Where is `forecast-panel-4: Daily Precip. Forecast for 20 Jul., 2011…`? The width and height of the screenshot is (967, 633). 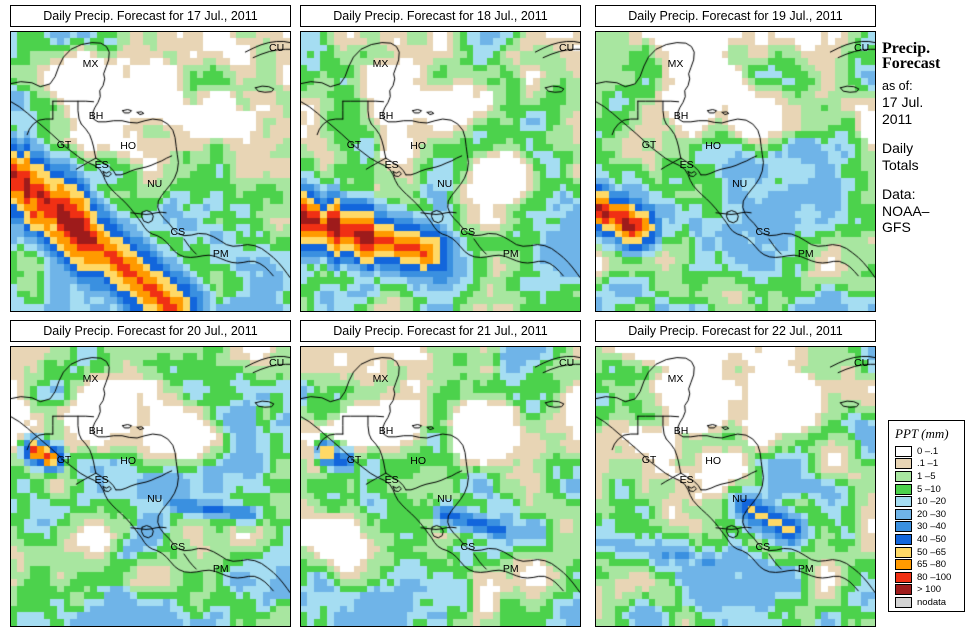
forecast-panel-4: Daily Precip. Forecast for 20 Jul., 2011… is located at coordinates (150, 473).